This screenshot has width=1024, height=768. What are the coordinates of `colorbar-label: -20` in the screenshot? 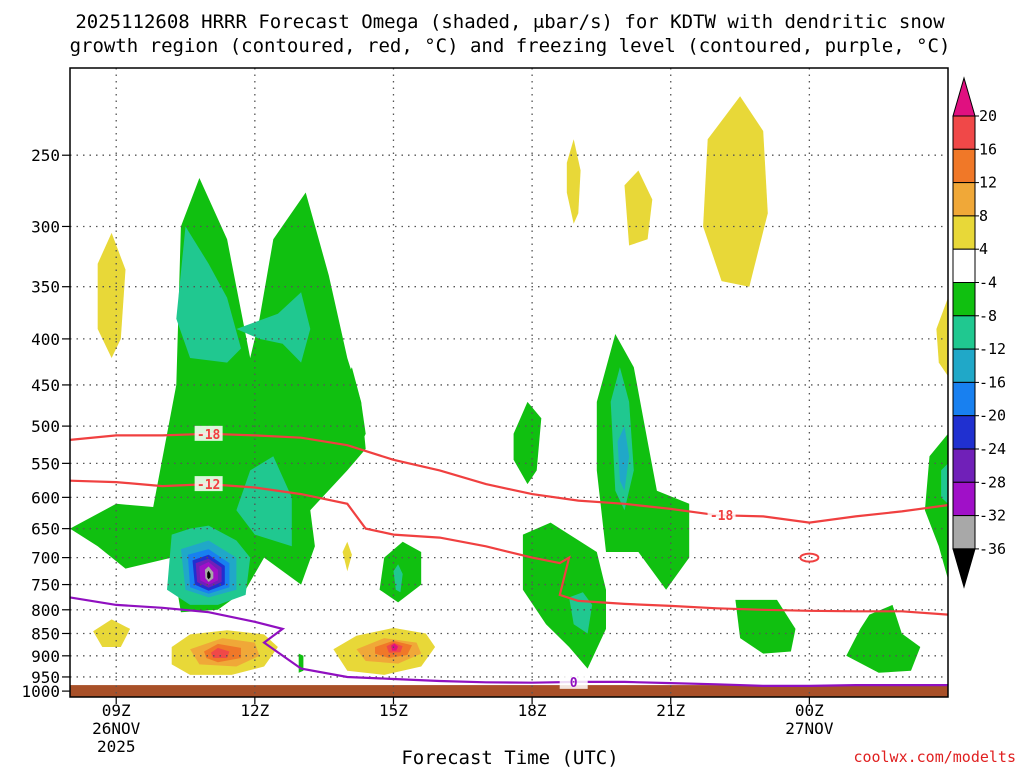 It's located at (992, 416).